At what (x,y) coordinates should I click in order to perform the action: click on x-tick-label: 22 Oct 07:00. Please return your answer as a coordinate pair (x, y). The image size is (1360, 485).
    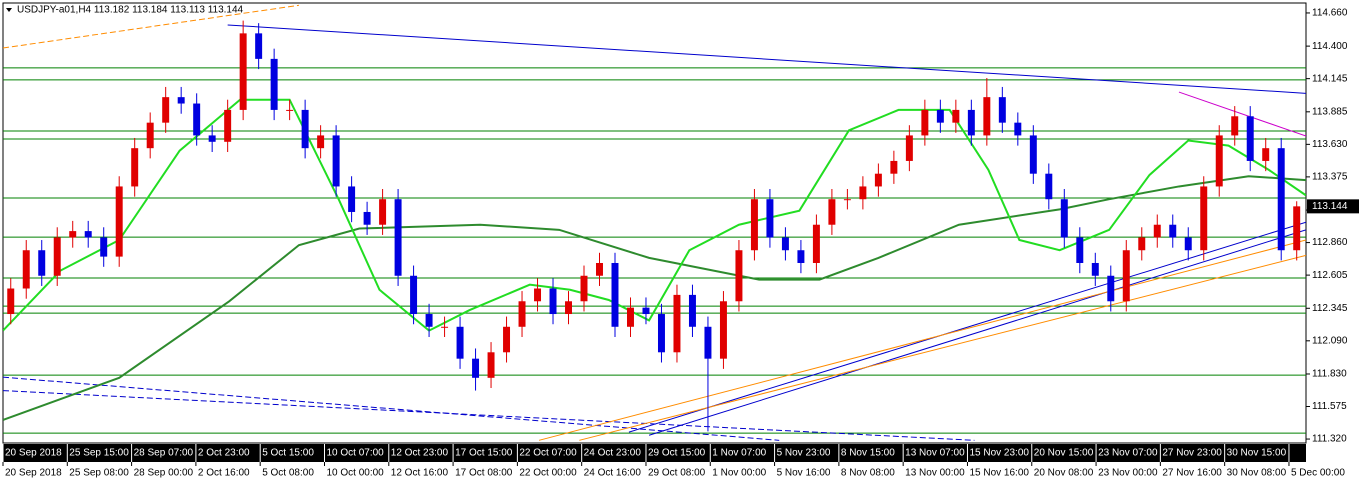
    Looking at the image, I should click on (548, 453).